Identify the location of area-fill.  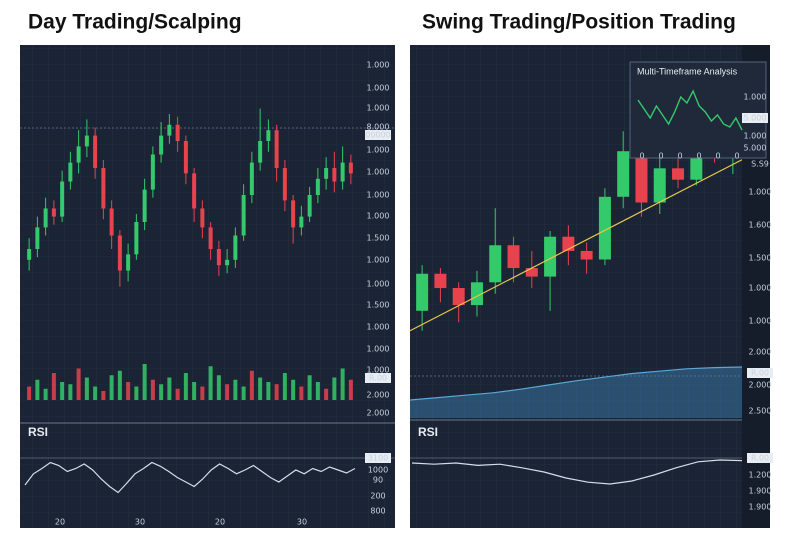
(576, 392).